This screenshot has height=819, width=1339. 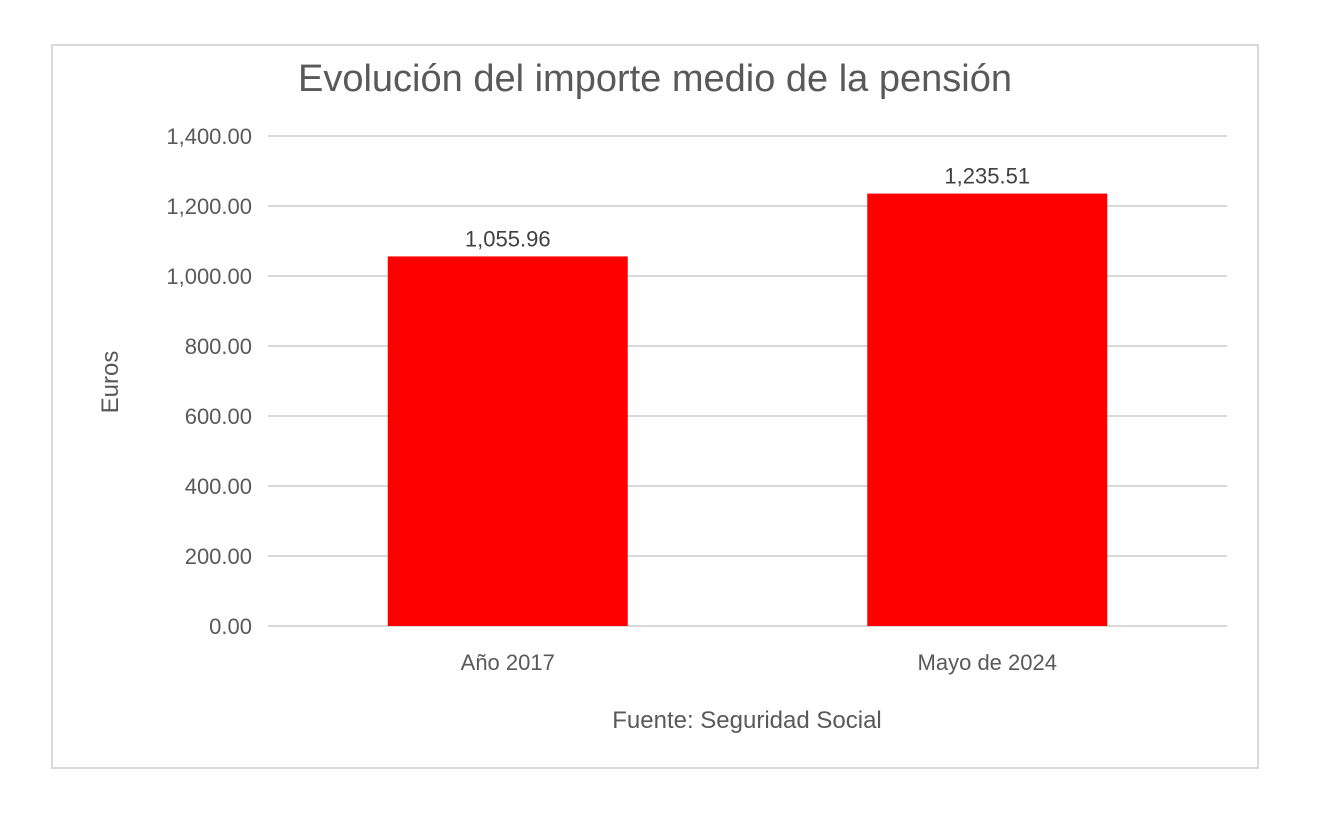 What do you see at coordinates (209, 206) in the screenshot?
I see `y-tick-label: 1,200.00` at bounding box center [209, 206].